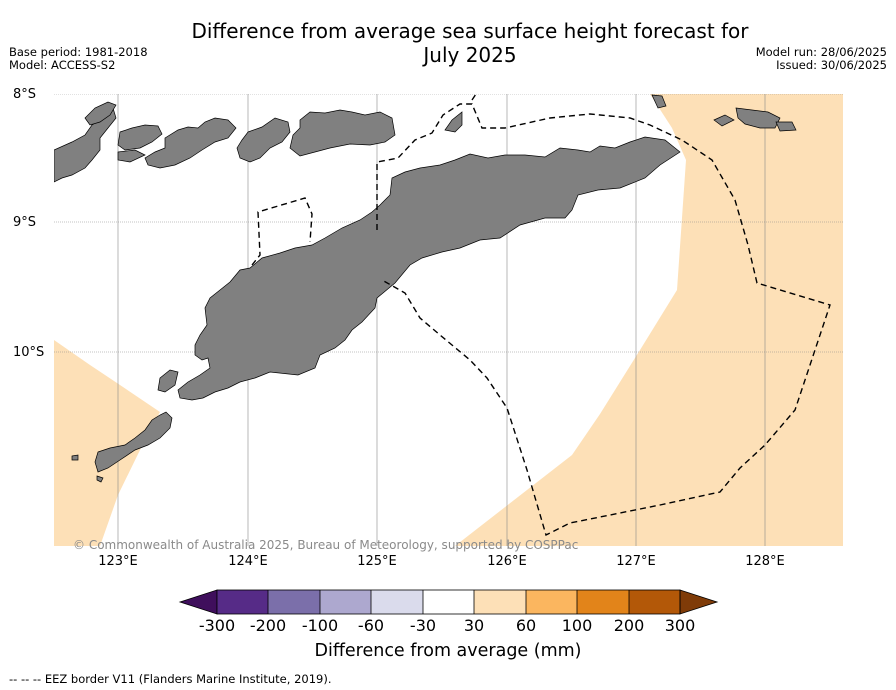 The image size is (896, 690). Describe the element at coordinates (821, 52) in the screenshot. I see `model-run: Model run: 28/06/2025` at that location.